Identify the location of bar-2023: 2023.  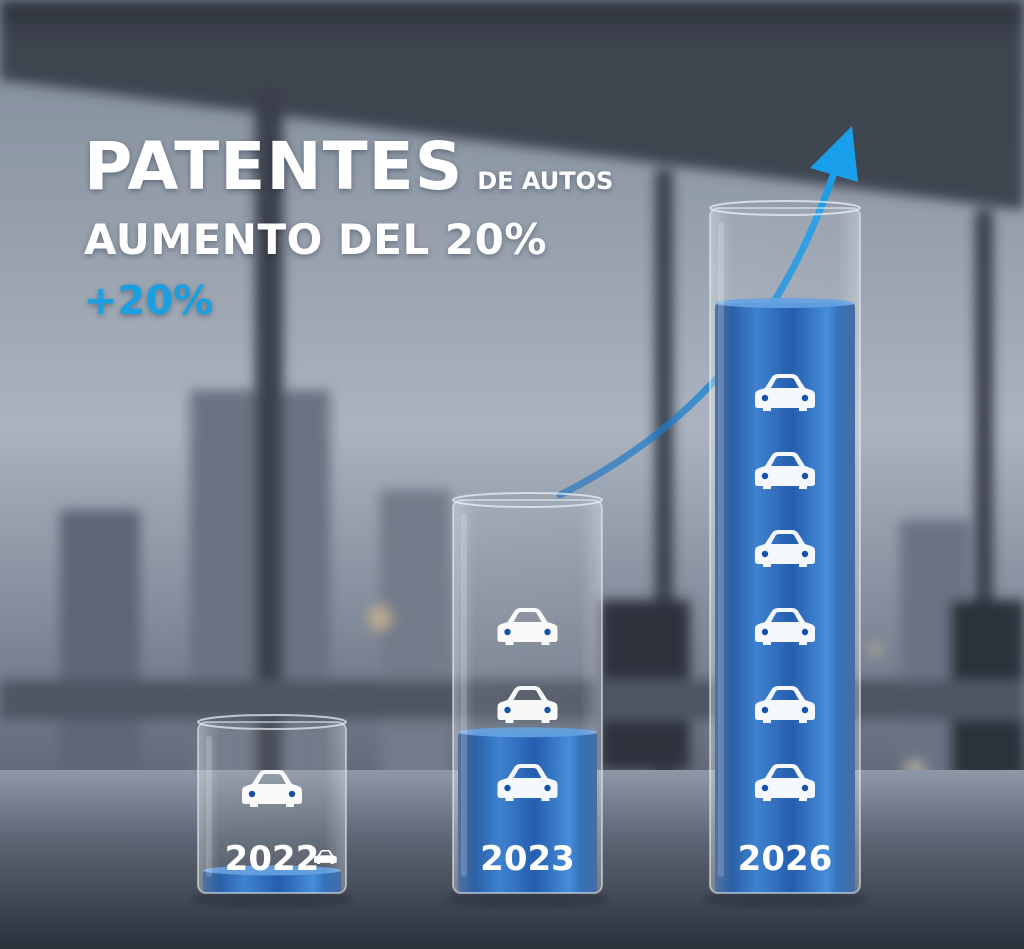
(527, 700).